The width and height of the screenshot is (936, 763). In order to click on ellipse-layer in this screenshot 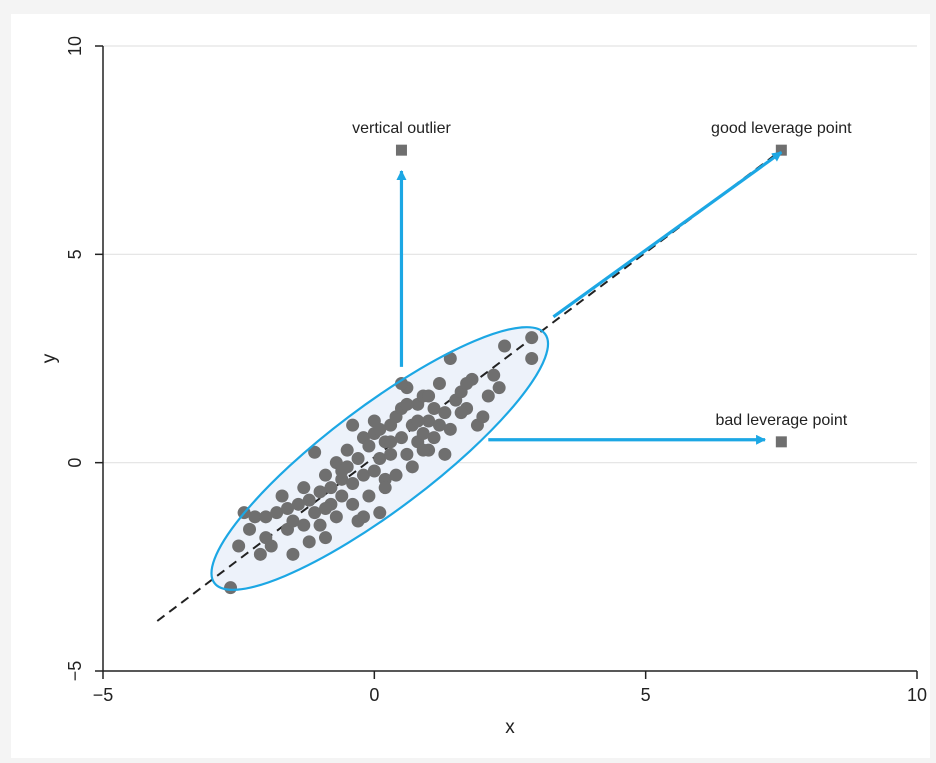, I will do `click(380, 458)`.